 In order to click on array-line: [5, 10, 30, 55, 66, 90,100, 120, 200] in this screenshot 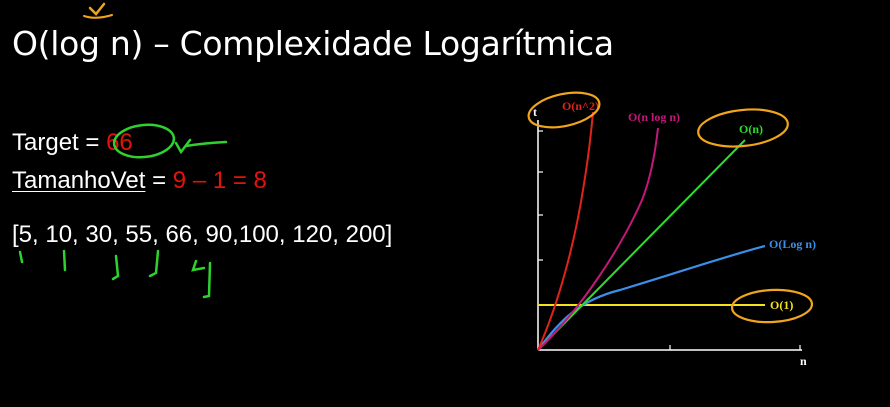, I will do `click(202, 234)`.